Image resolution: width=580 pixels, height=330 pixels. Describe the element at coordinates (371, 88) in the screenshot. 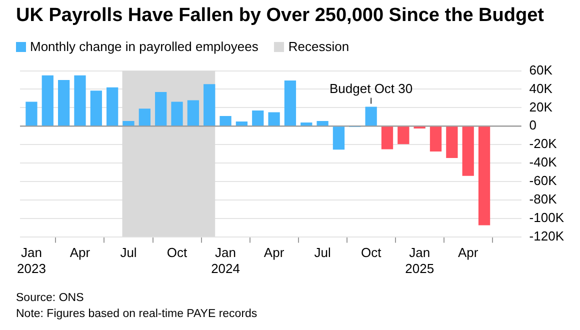

I see `annotation: Budget Oct 30` at that location.